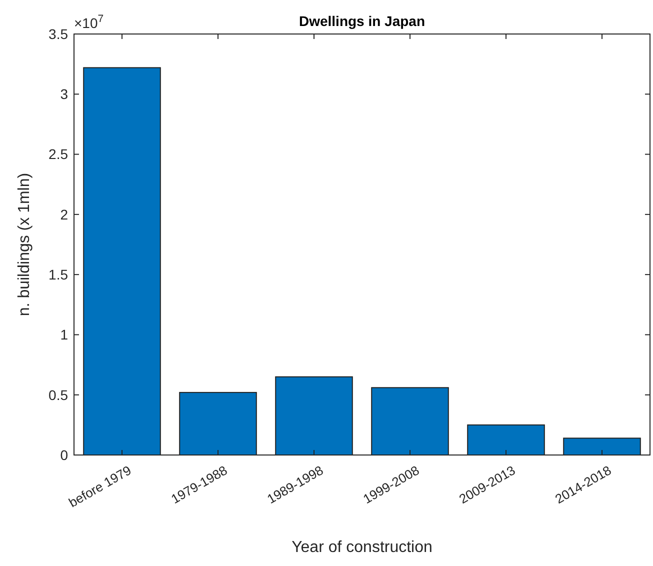 This screenshot has height=566, width=653. What do you see at coordinates (64, 334) in the screenshot?
I see `y-tick-label: 1` at bounding box center [64, 334].